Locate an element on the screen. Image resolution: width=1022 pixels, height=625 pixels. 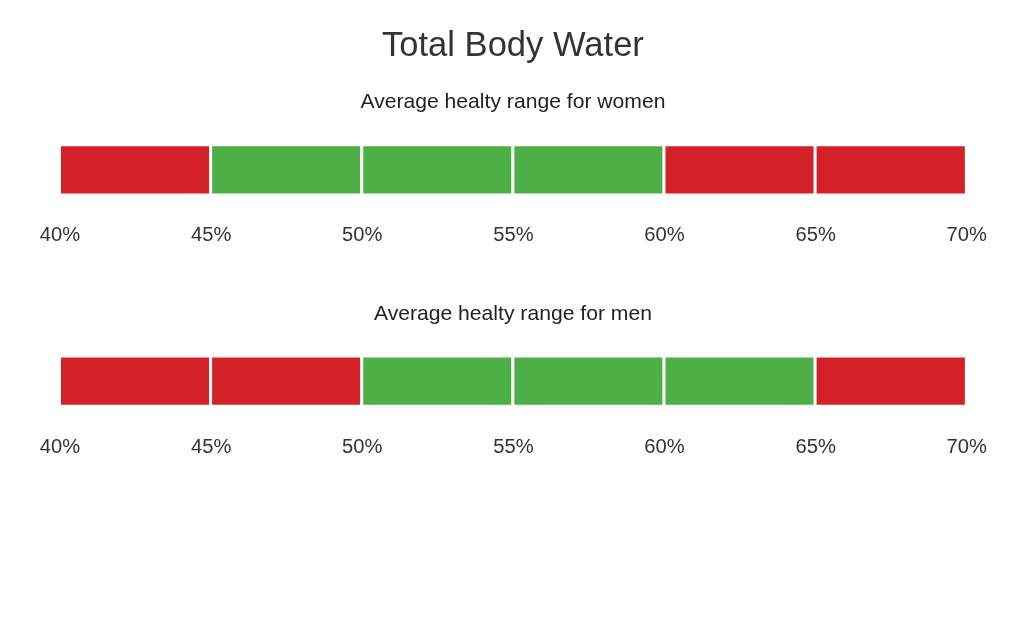
text: Average healty range for men is located at coordinates (512, 312).